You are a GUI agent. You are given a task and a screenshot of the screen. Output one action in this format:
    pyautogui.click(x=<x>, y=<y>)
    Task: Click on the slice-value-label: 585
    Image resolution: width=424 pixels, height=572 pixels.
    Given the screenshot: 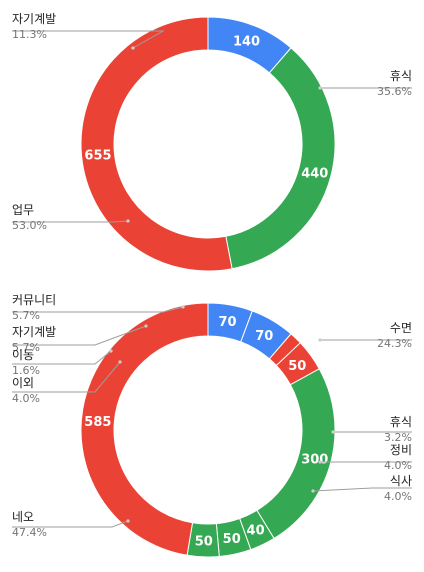 What is the action you would take?
    pyautogui.click(x=97, y=422)
    